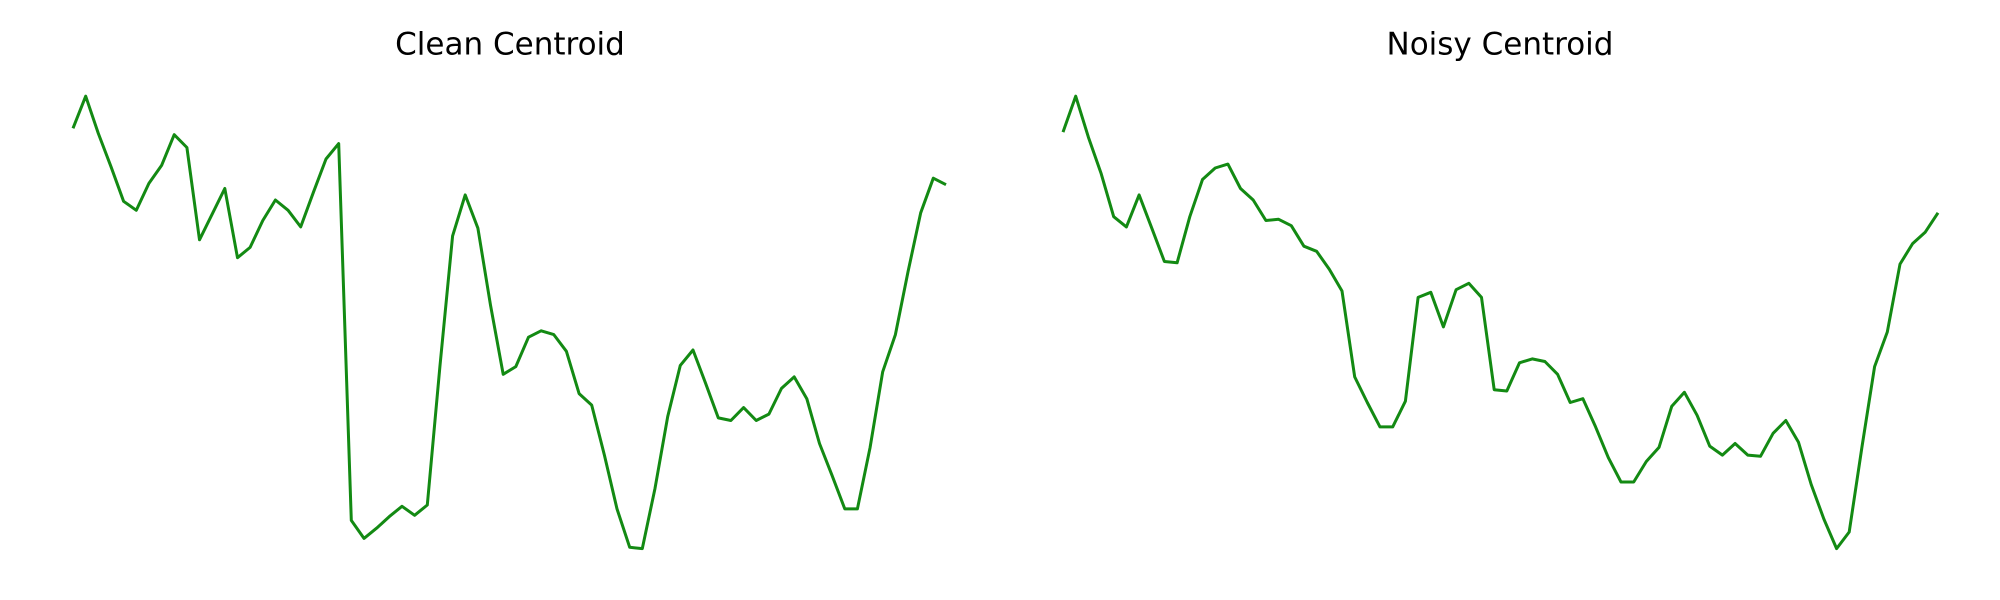 This screenshot has width=2000, height=600. I want to click on chart-title: Noisy Centroid, so click(1500, 45).